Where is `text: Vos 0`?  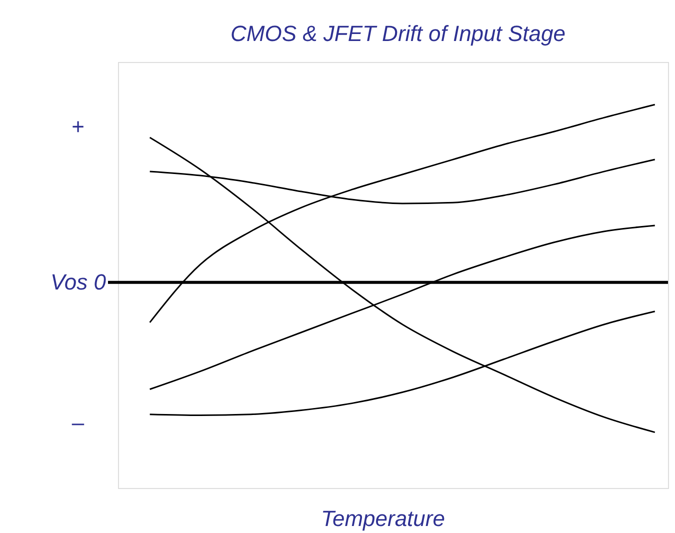
text: Vos 0 is located at coordinates (78, 281).